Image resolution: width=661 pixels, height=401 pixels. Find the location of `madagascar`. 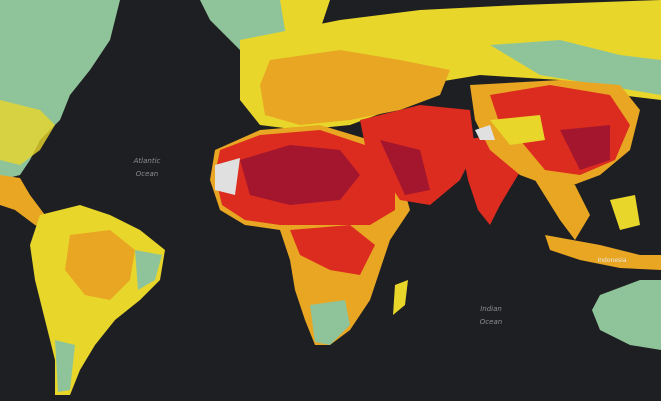

madagascar is located at coordinates (400, 297).